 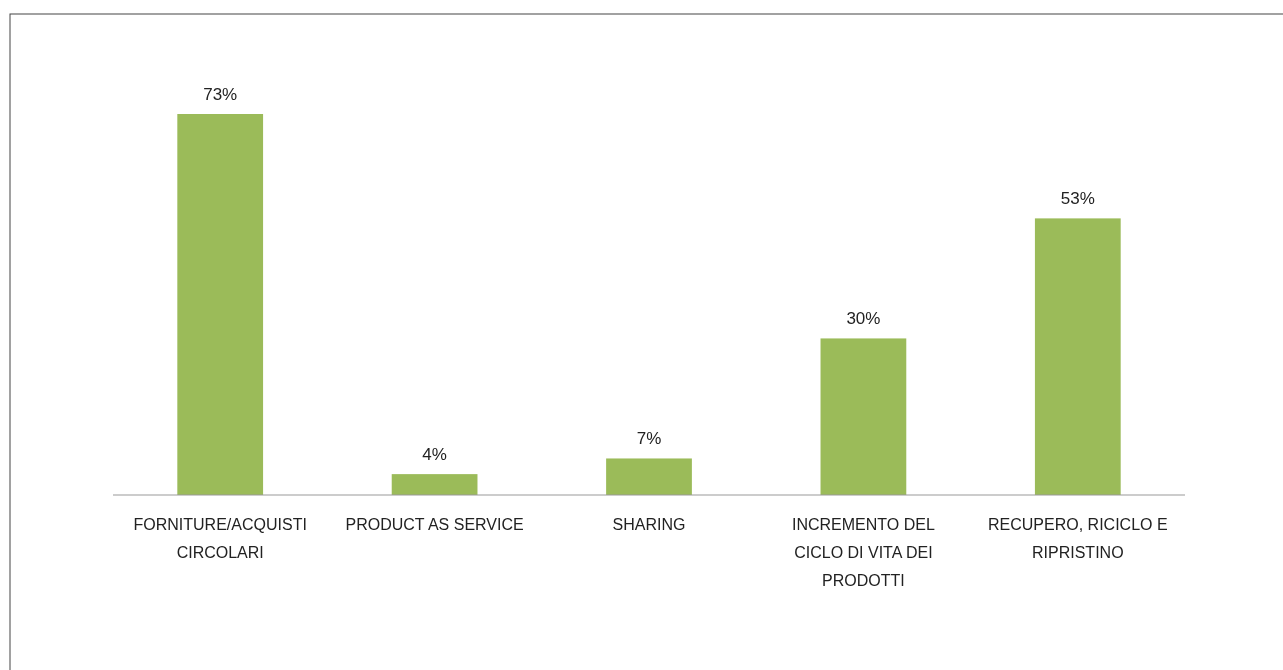 What do you see at coordinates (649, 439) in the screenshot?
I see `data-label: 7%` at bounding box center [649, 439].